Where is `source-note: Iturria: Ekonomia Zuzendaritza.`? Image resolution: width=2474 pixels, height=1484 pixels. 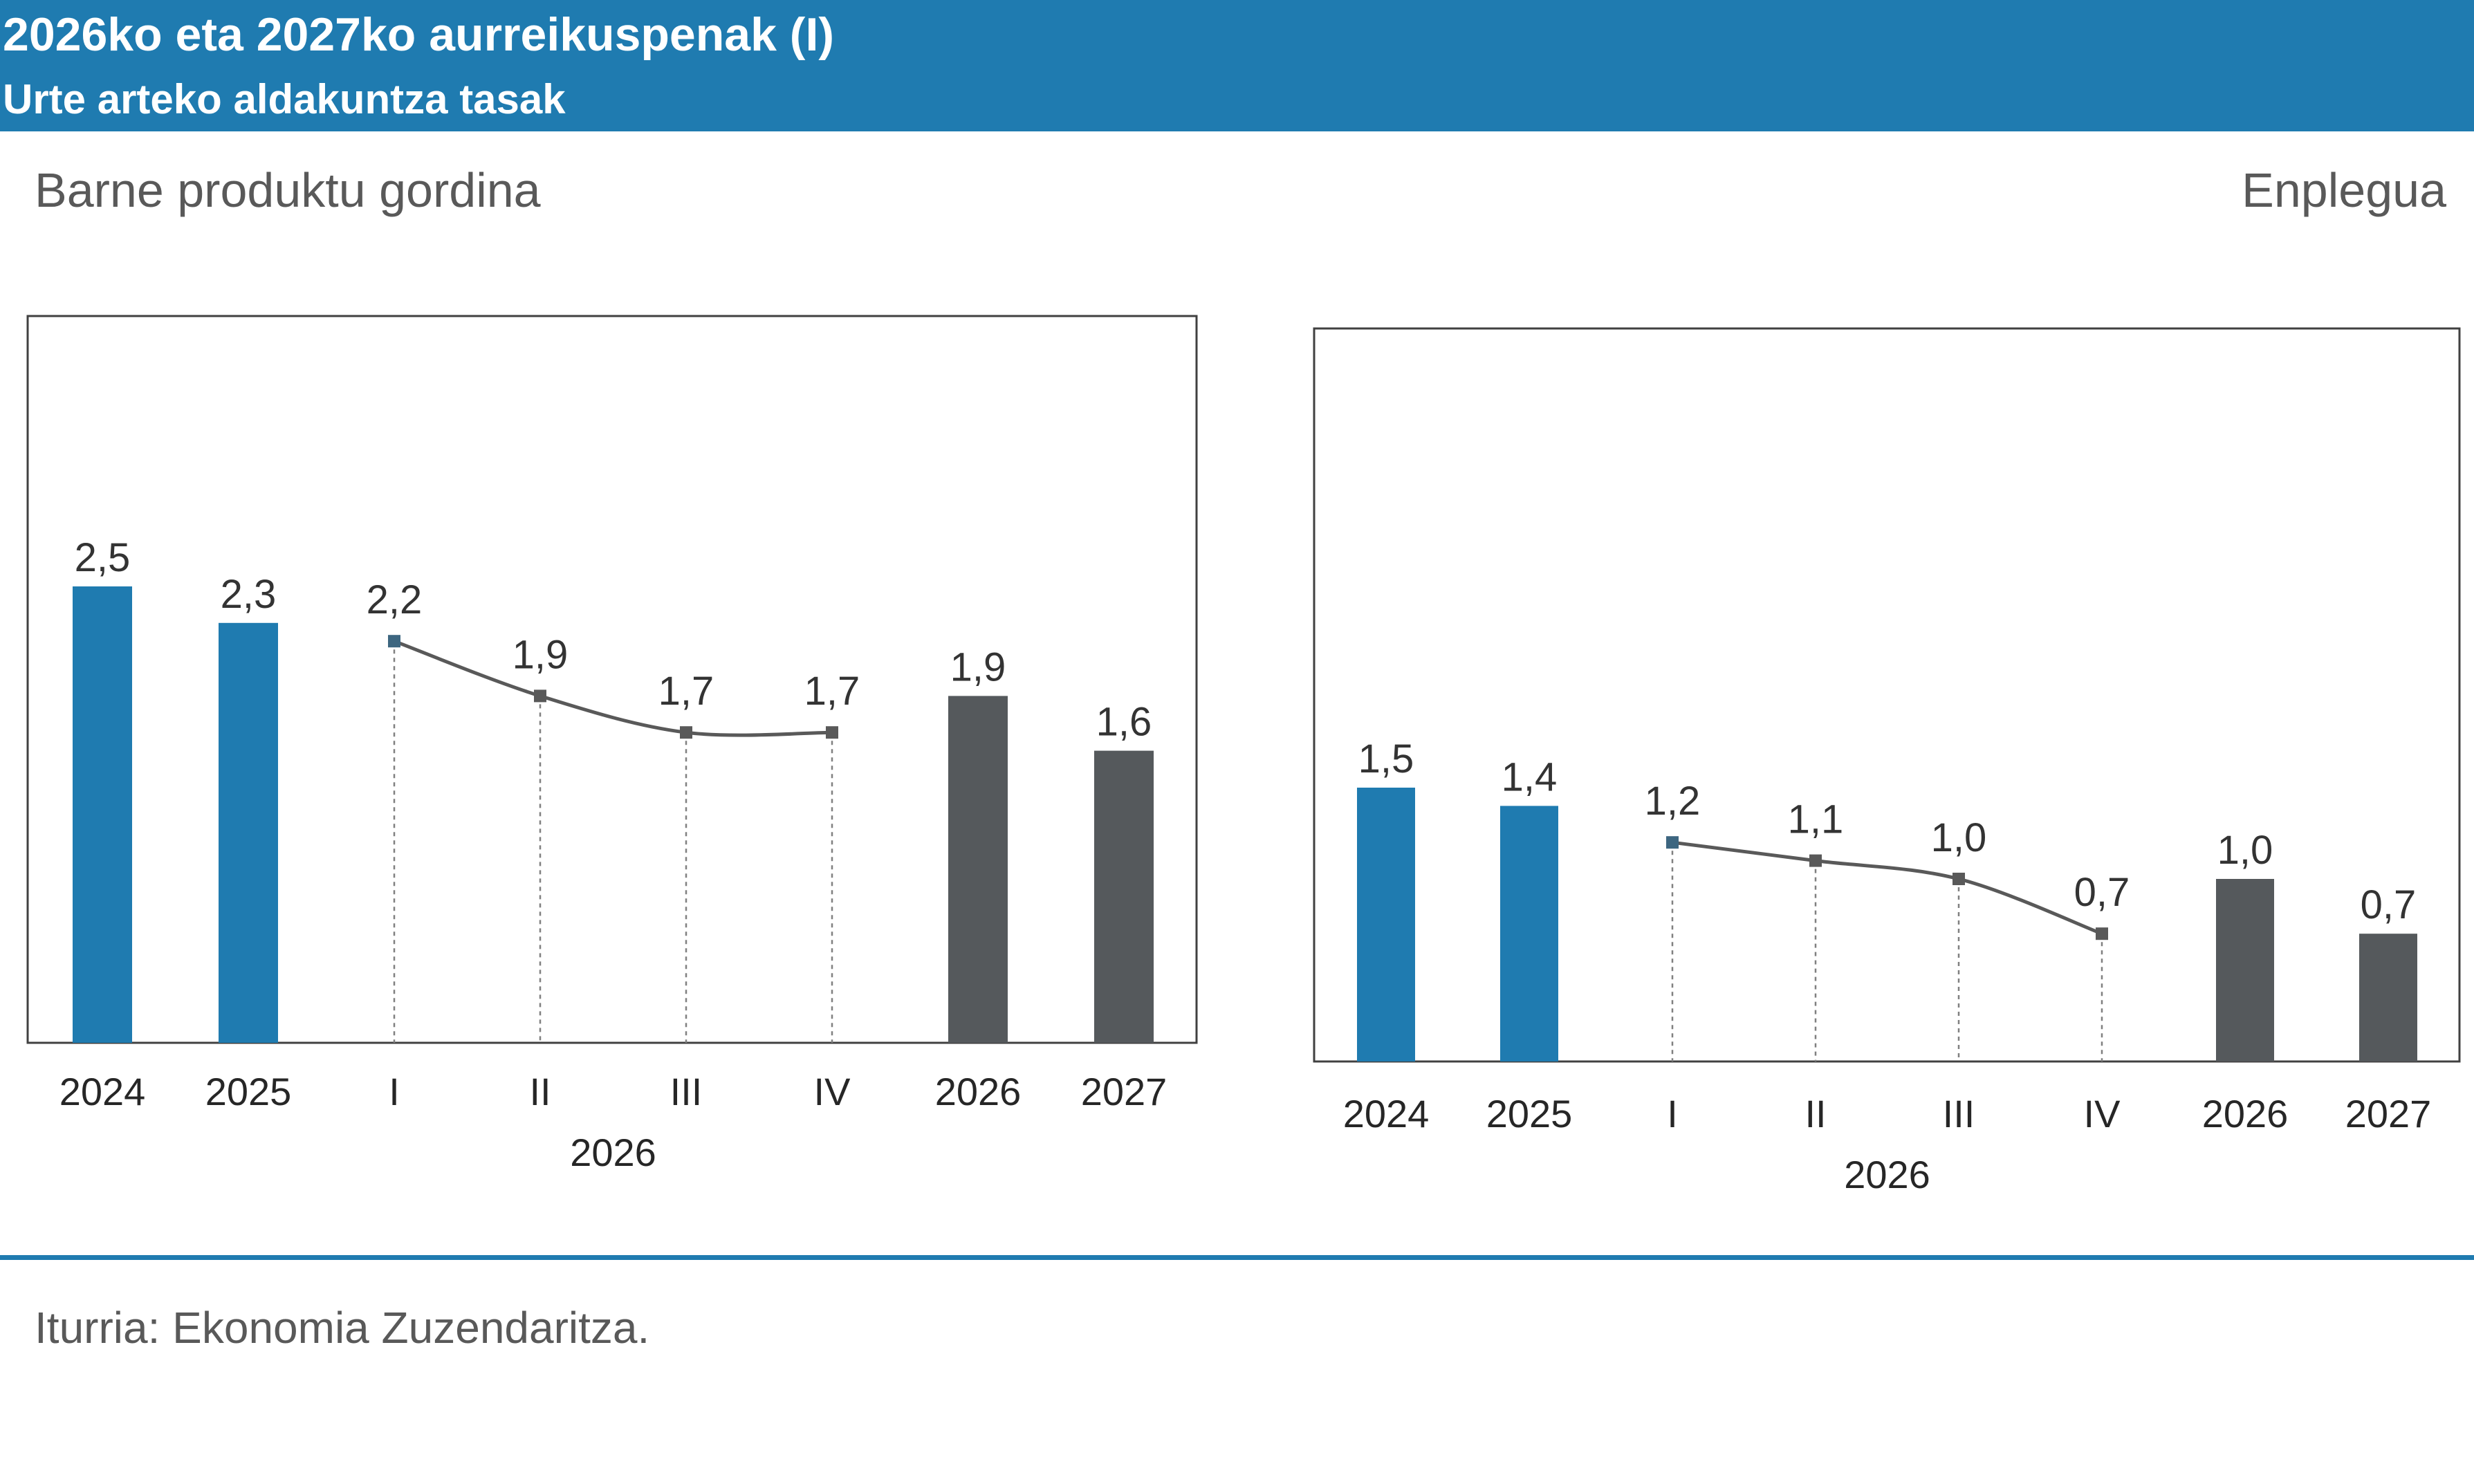 source-note: Iturria: Ekonomia Zuzendaritza. is located at coordinates (342, 1328).